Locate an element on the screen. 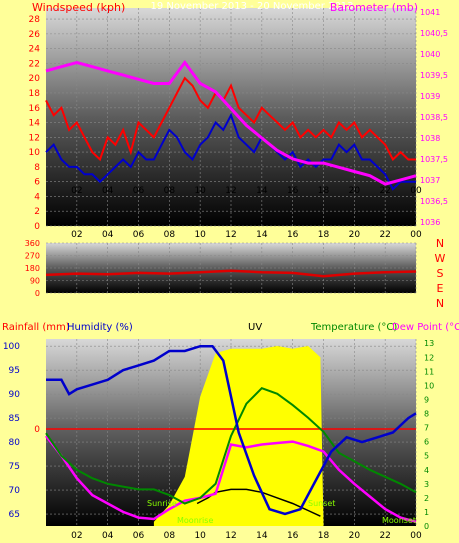  chart1-x-tick-18: 18 is located at coordinates (324, 235).